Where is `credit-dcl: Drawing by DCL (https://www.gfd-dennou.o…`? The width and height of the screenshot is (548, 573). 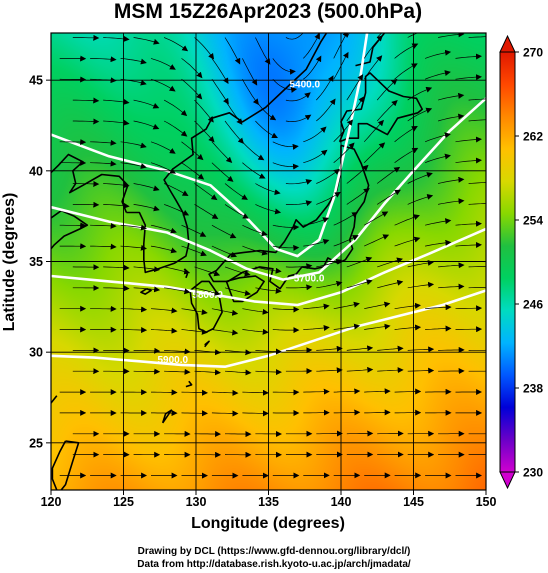 credit-dcl: Drawing by DCL (https://www.gfd-dennou.o… is located at coordinates (274, 551).